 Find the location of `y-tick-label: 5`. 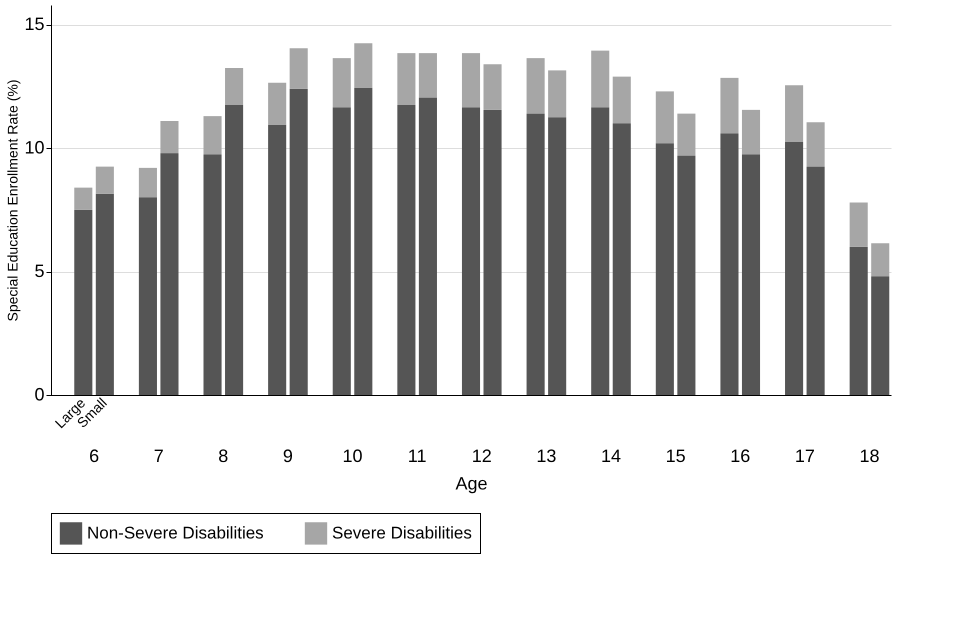

y-tick-label: 5 is located at coordinates (39, 271).